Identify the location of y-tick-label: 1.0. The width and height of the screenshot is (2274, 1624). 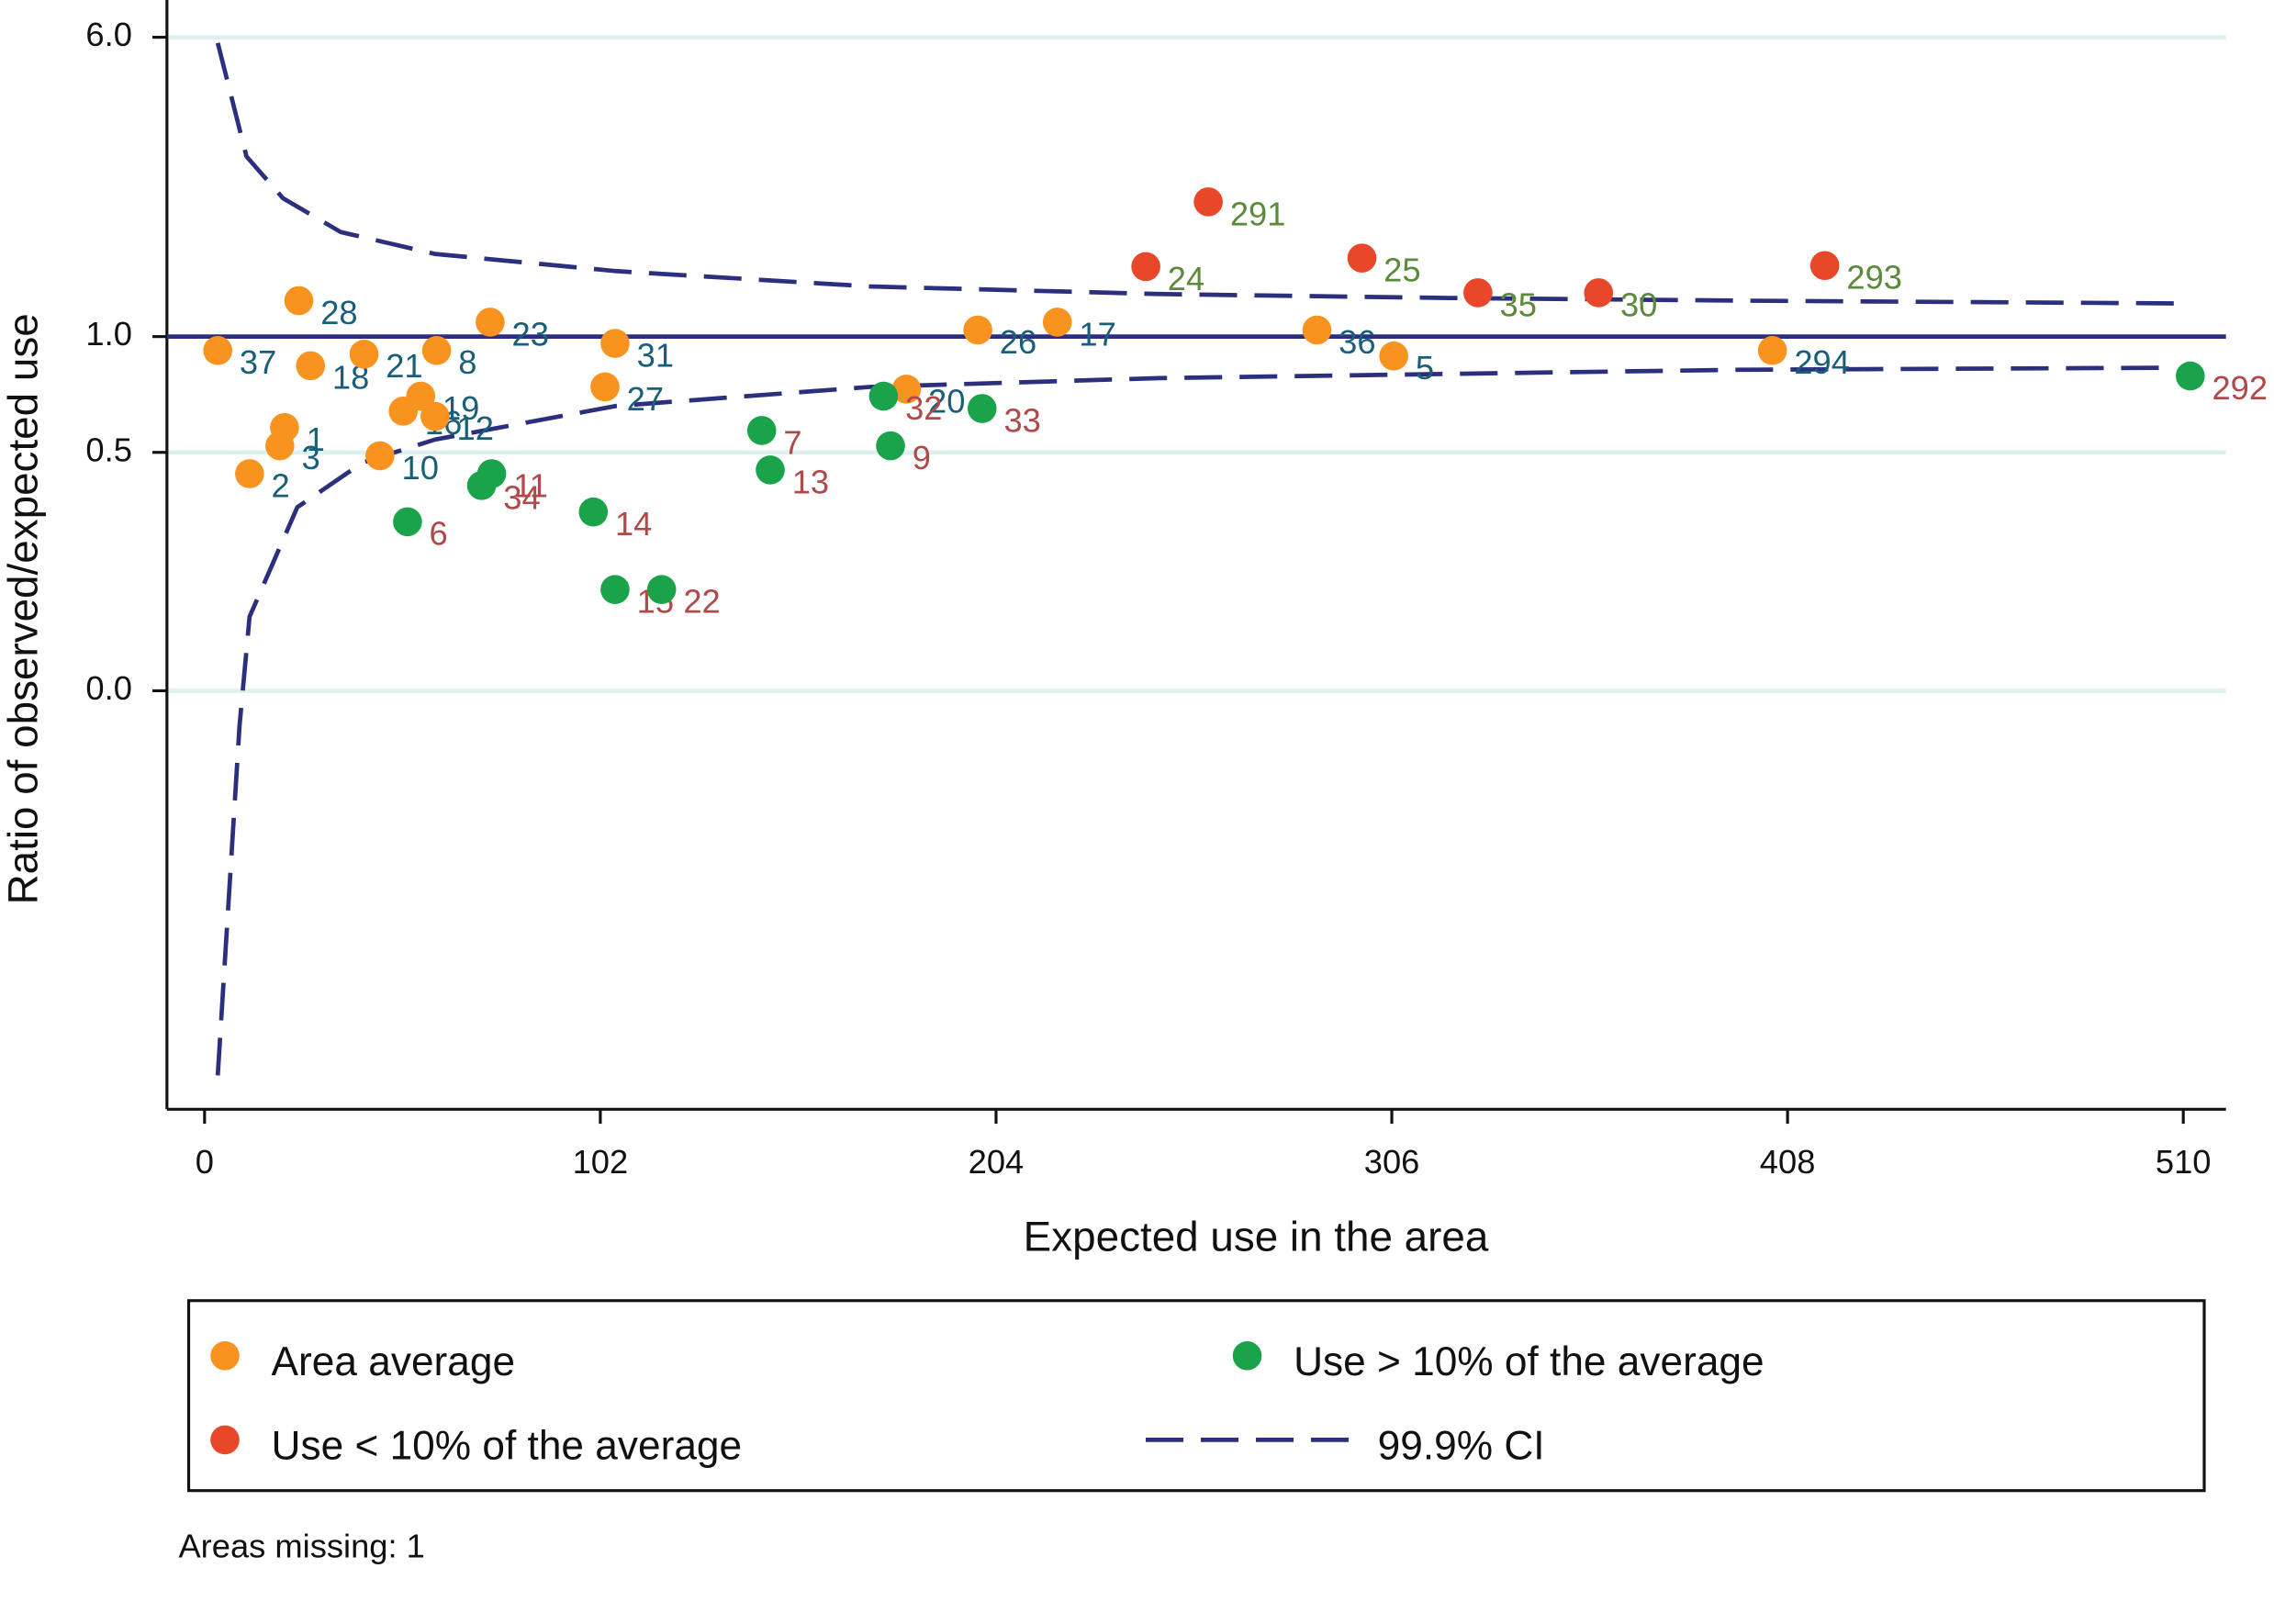
(108, 334).